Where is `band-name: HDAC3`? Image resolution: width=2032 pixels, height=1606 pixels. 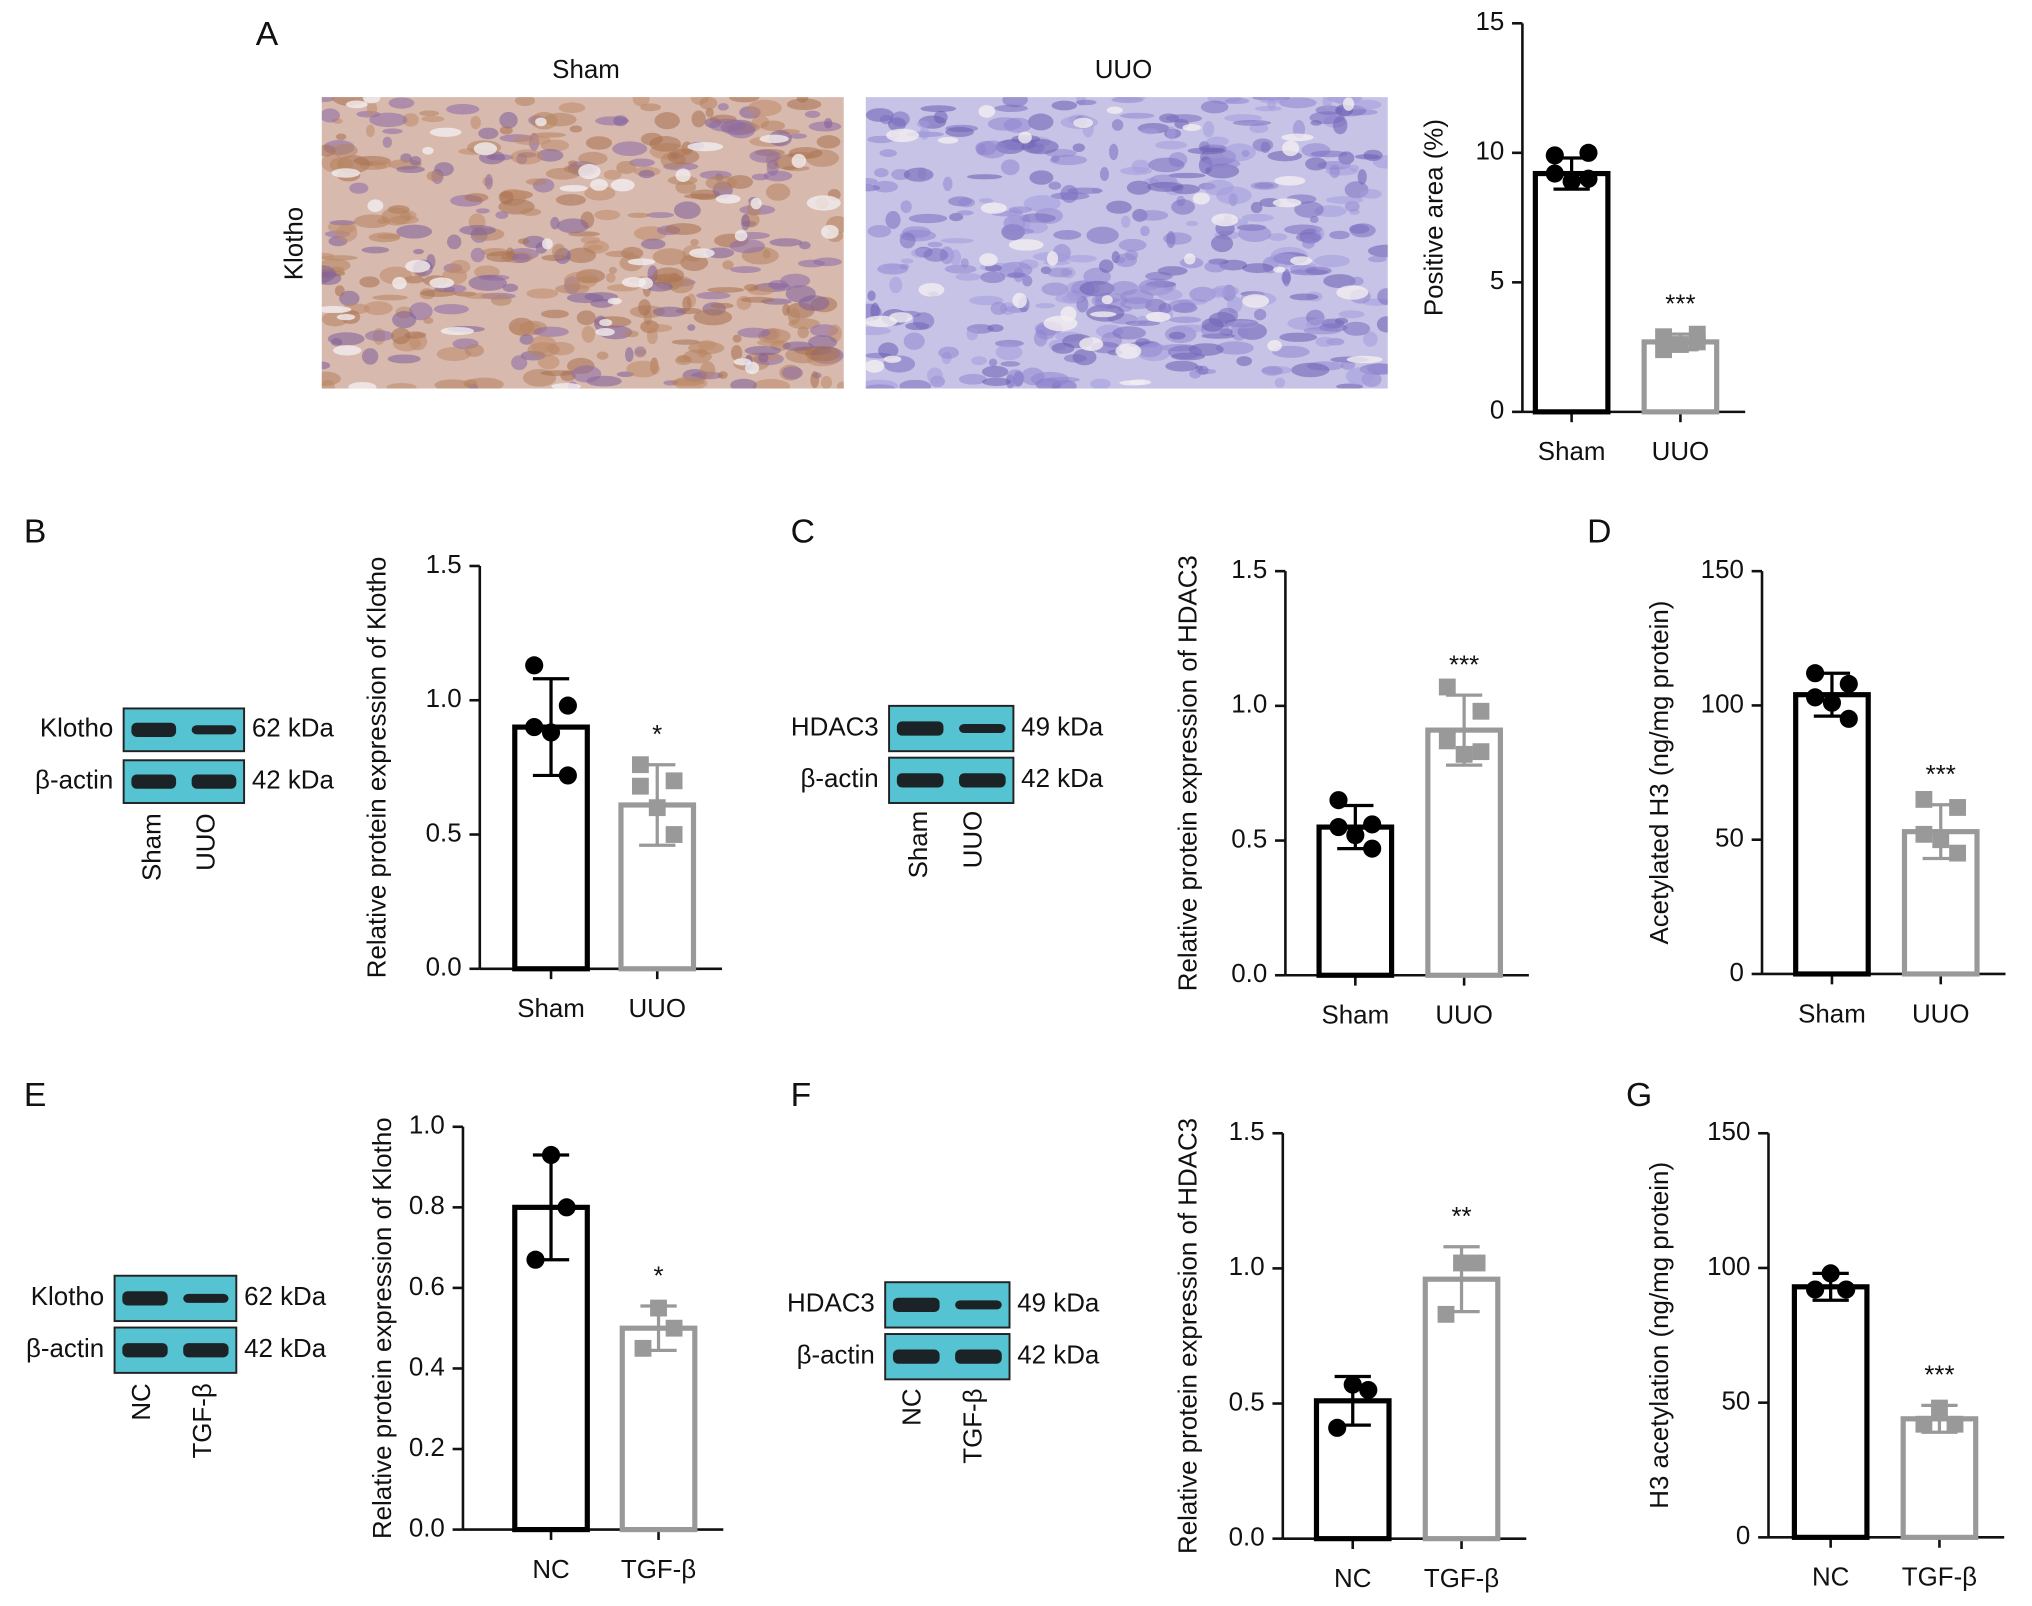 band-name: HDAC3 is located at coordinates (831, 1304).